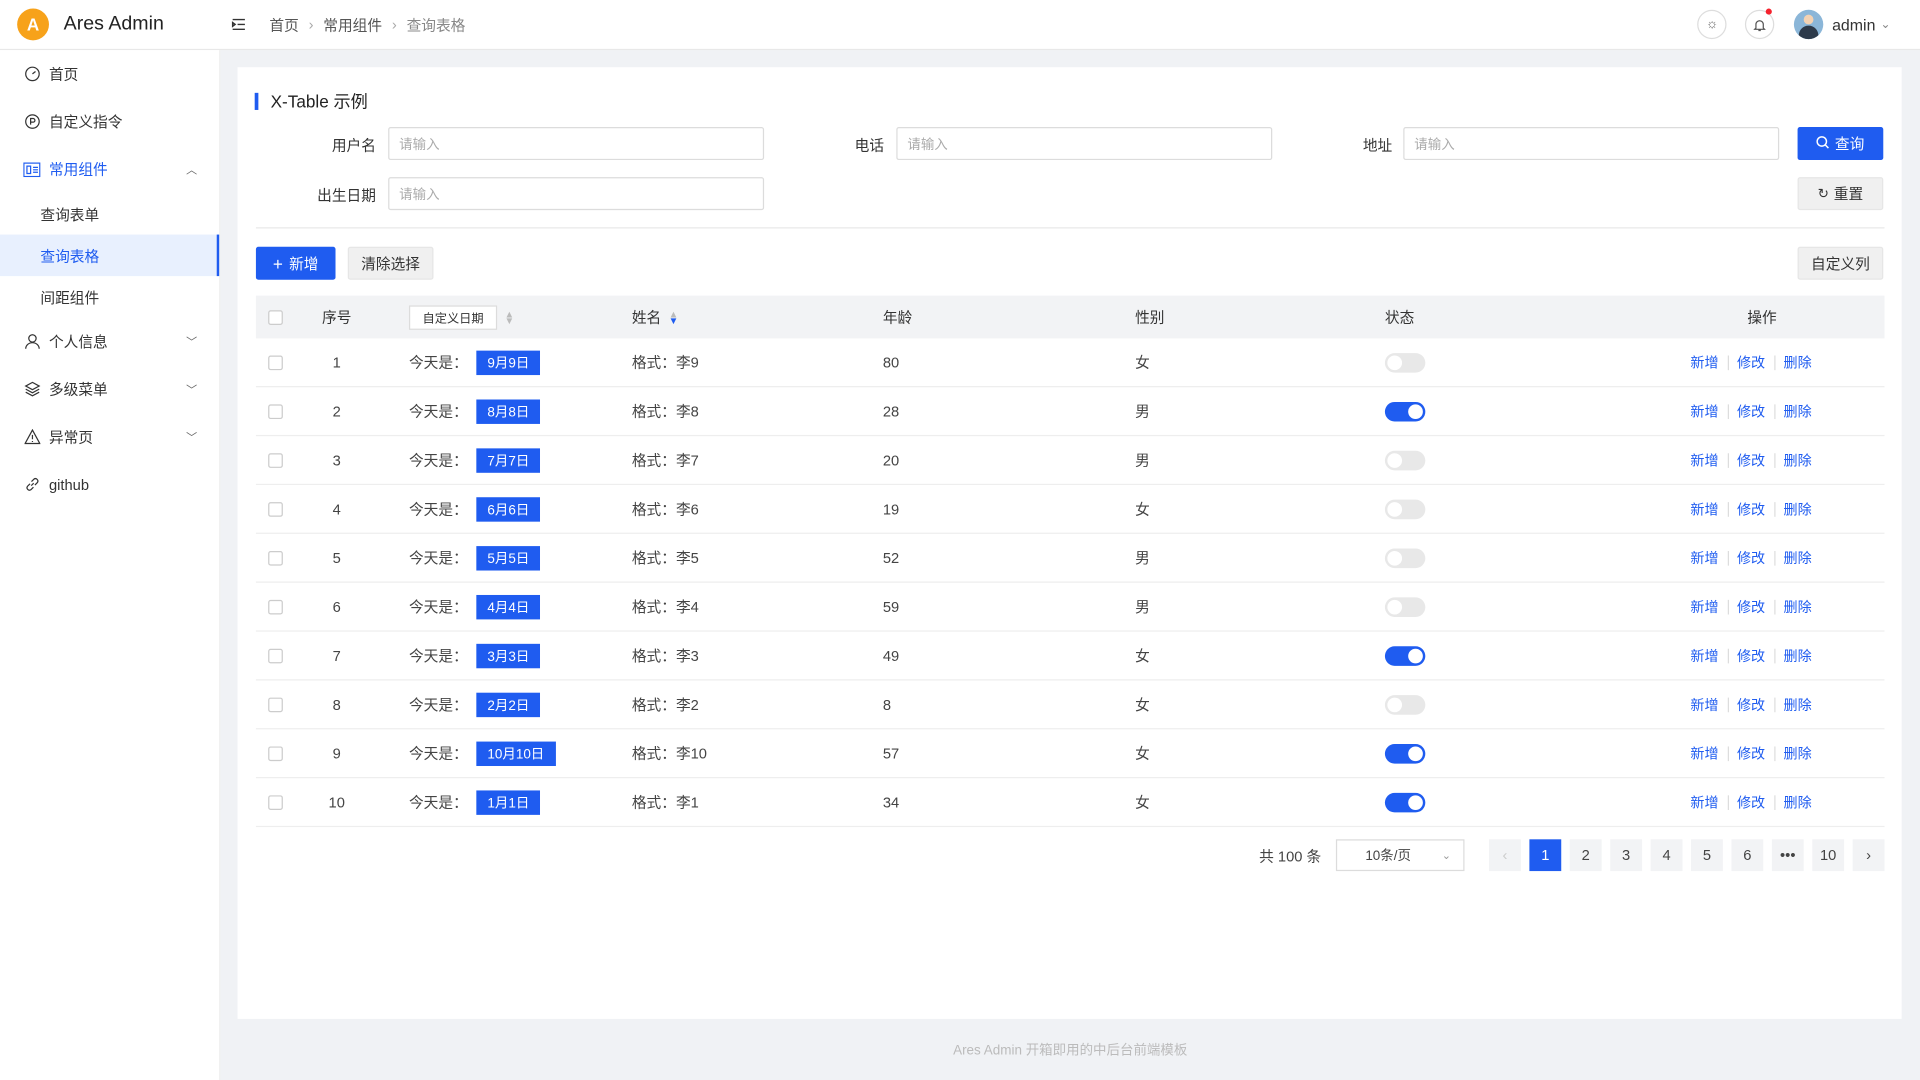  What do you see at coordinates (576, 194) in the screenshot?
I see `birth-input: 请输入` at bounding box center [576, 194].